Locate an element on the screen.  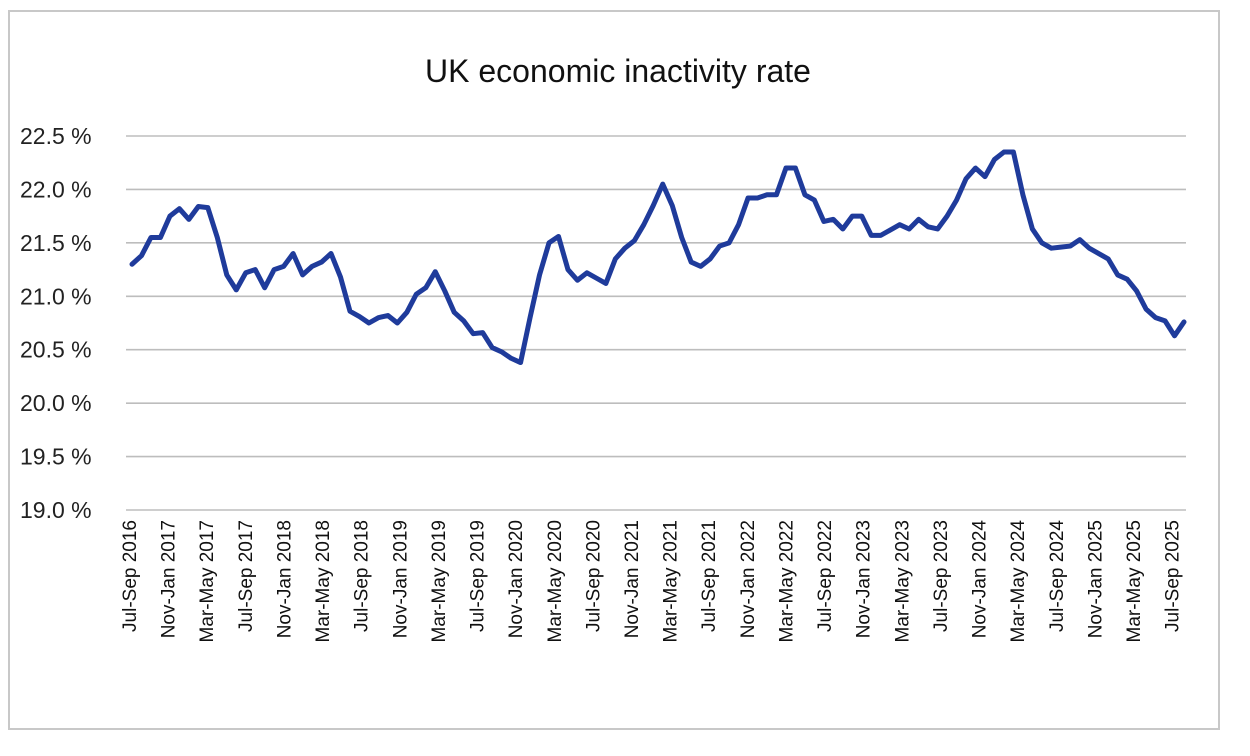
x-tick-label: Jul-Sep 2016 is located at coordinates (130, 576).